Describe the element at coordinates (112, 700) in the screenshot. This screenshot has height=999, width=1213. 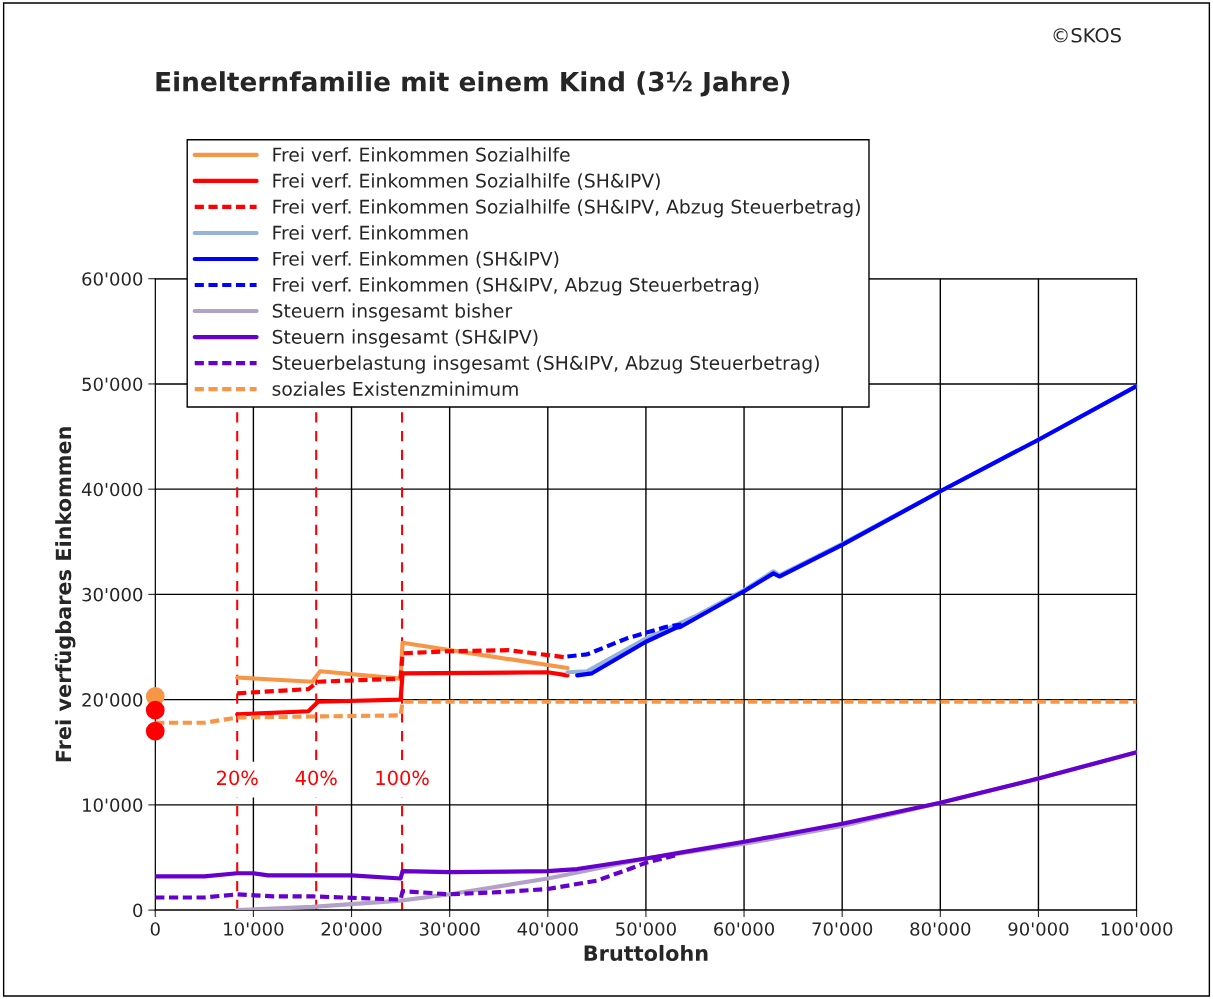
I see `y-tick-label: 20'000` at that location.